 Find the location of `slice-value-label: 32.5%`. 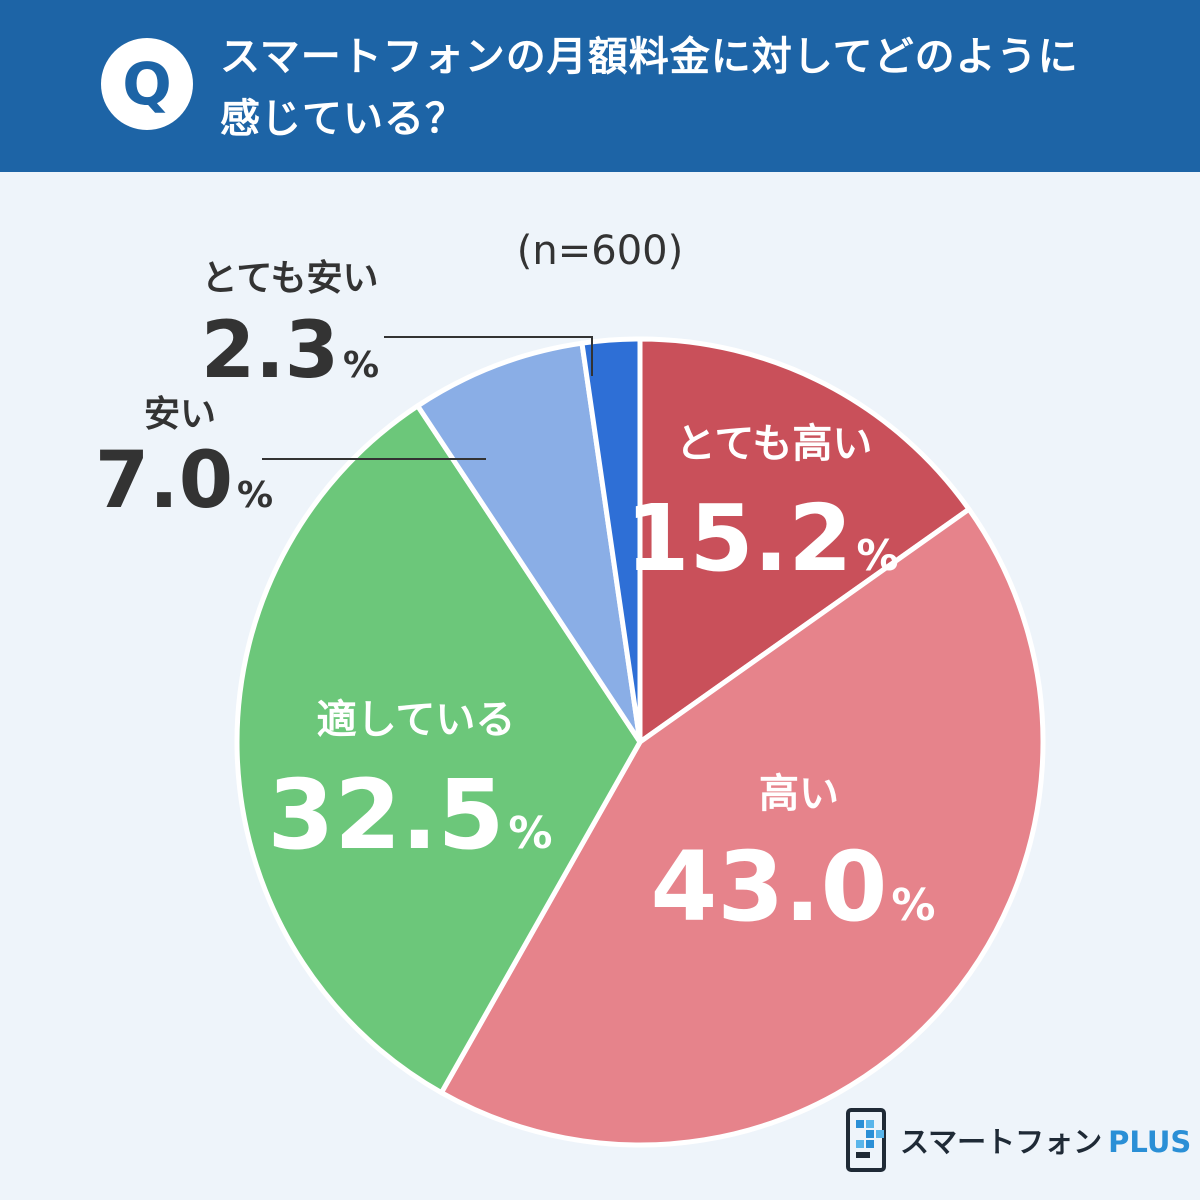

slice-value-label: 32.5% is located at coordinates (410, 815).